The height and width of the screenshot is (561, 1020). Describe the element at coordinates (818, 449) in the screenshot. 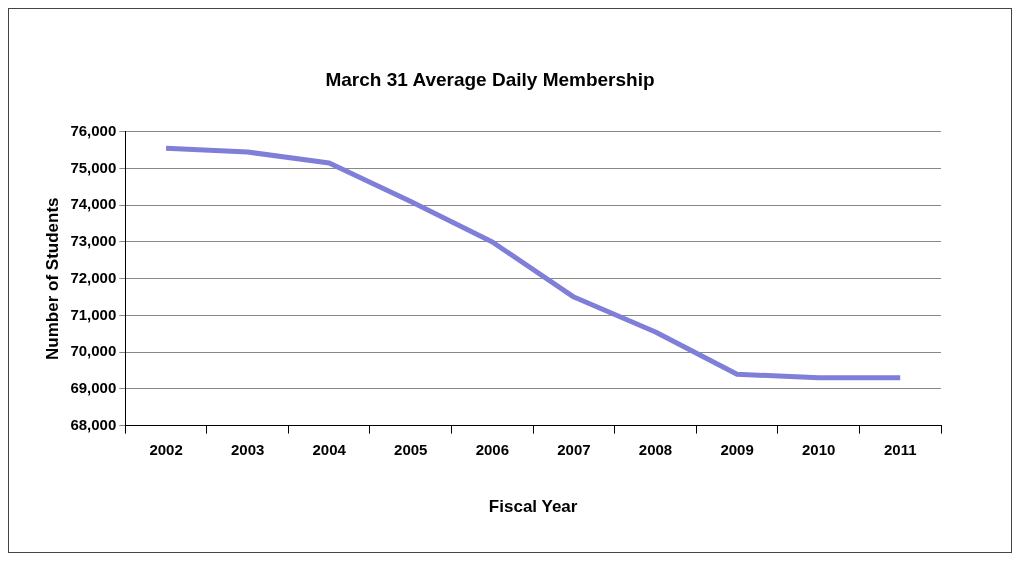

I see `x-tick-label: 2010` at that location.